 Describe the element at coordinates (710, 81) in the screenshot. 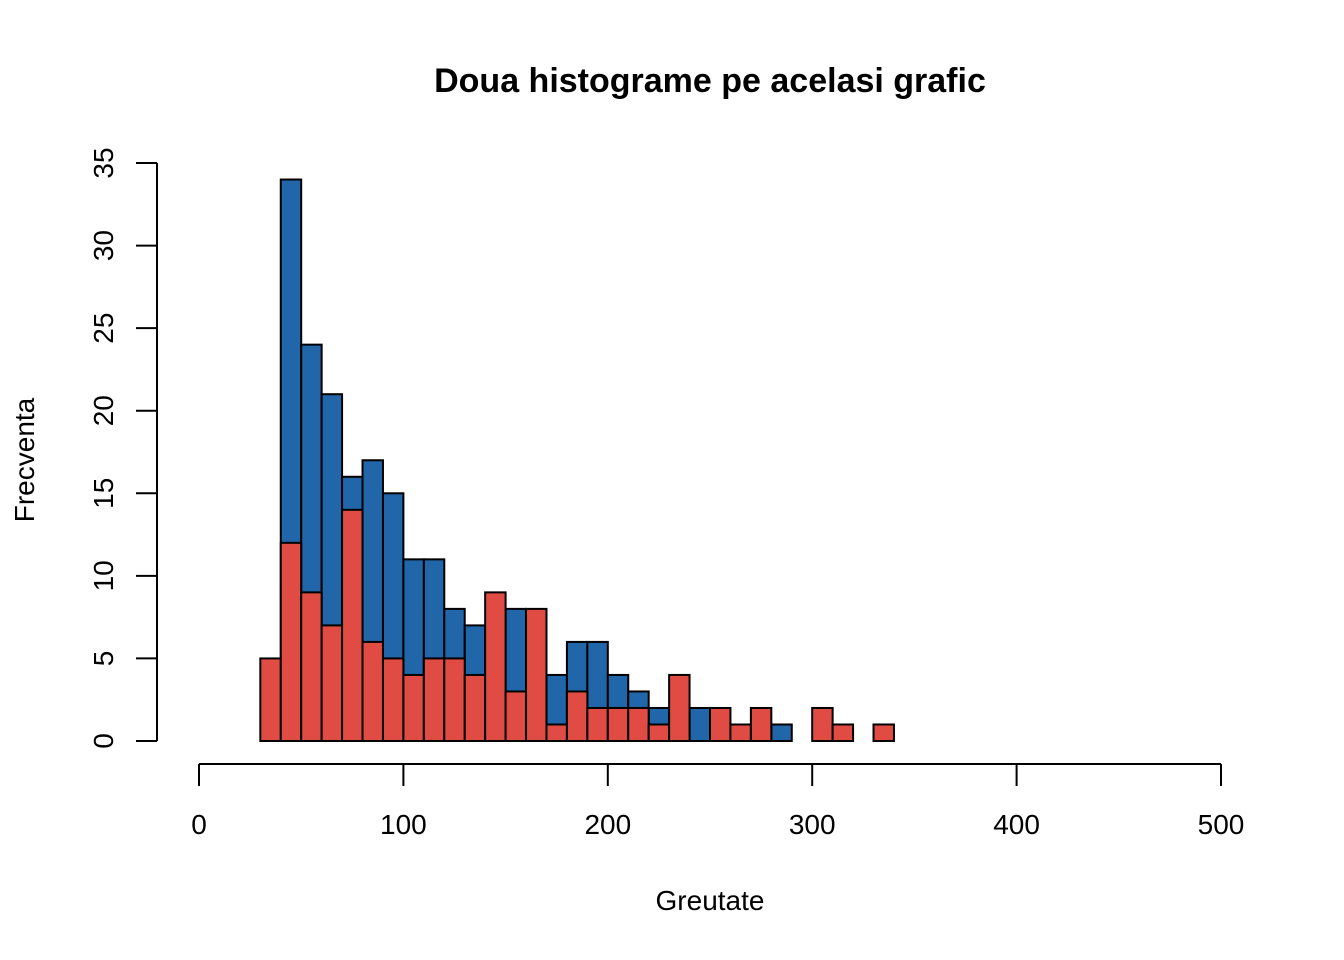

I see `chart-title: Doua histograme pe acelasi grafic` at that location.